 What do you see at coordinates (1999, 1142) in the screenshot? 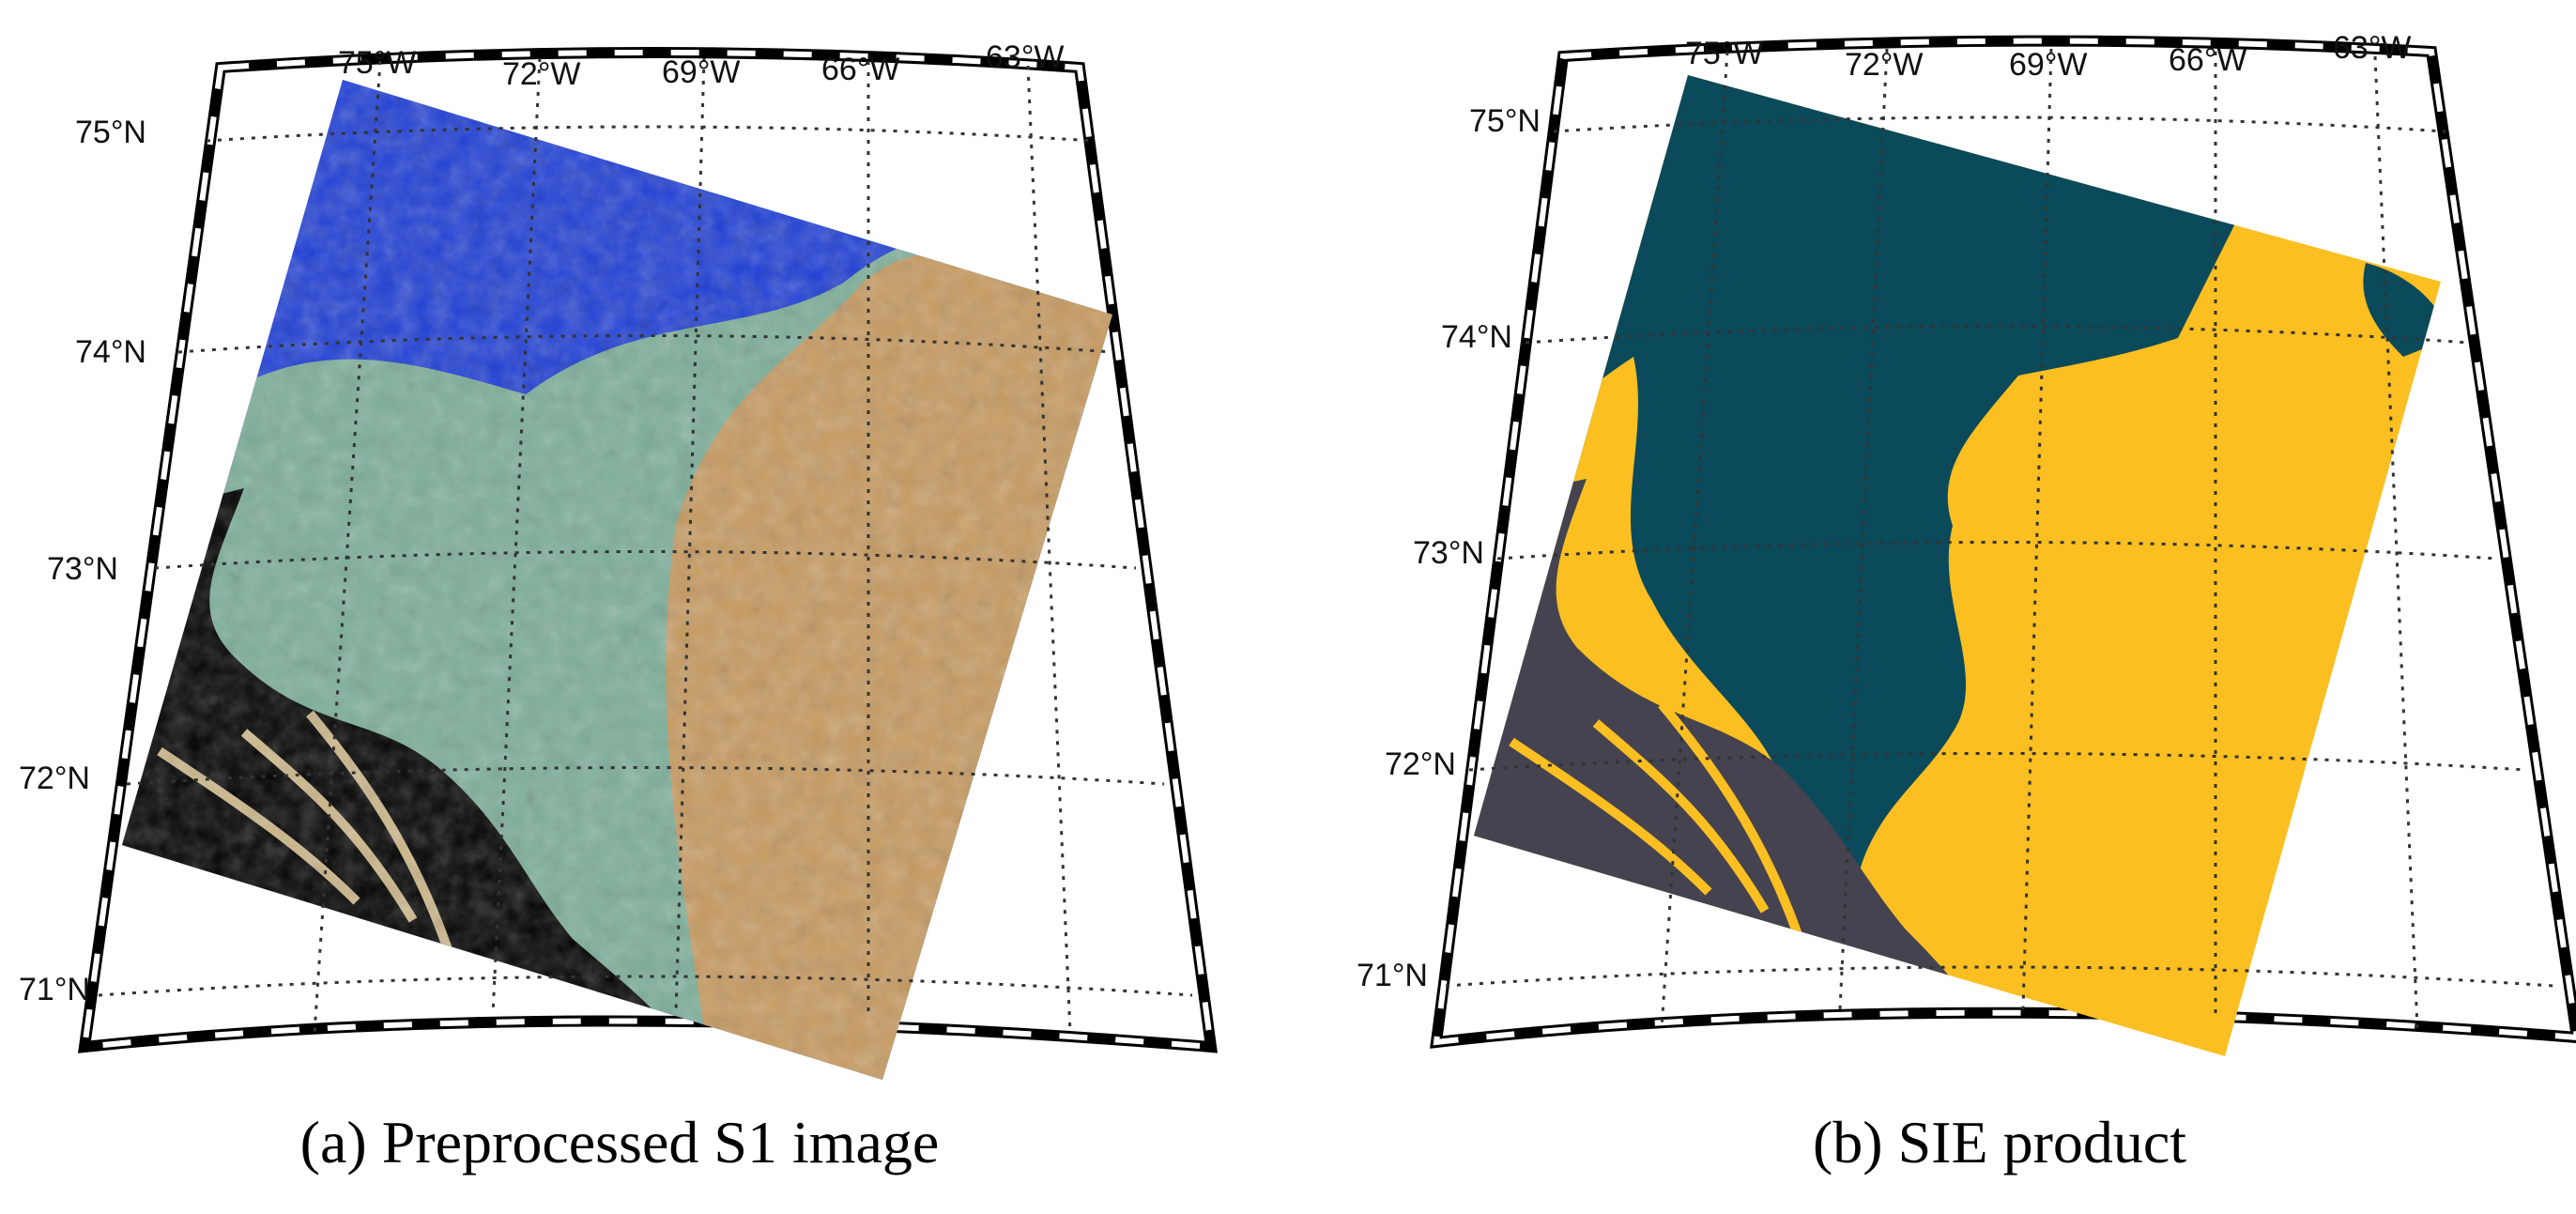
I see `caption-b: (b) SIE product` at bounding box center [1999, 1142].